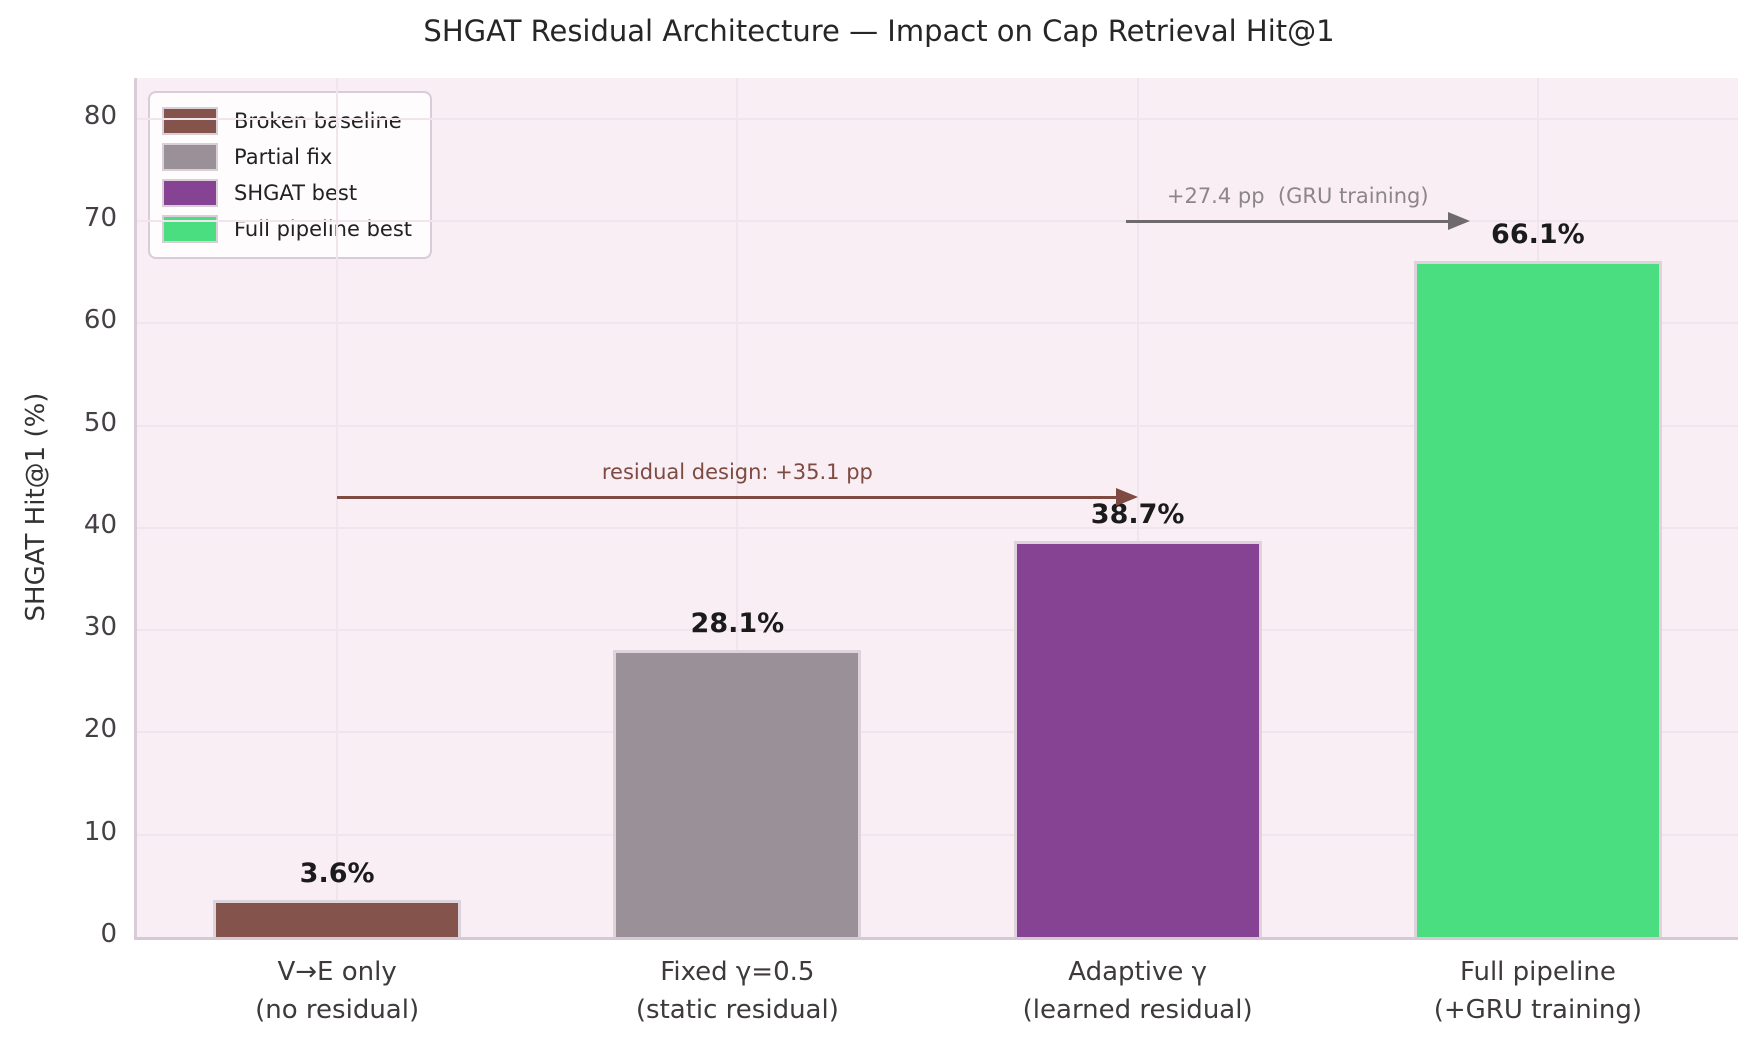  What do you see at coordinates (1538, 235) in the screenshot?
I see `value-label: 66.1%` at bounding box center [1538, 235].